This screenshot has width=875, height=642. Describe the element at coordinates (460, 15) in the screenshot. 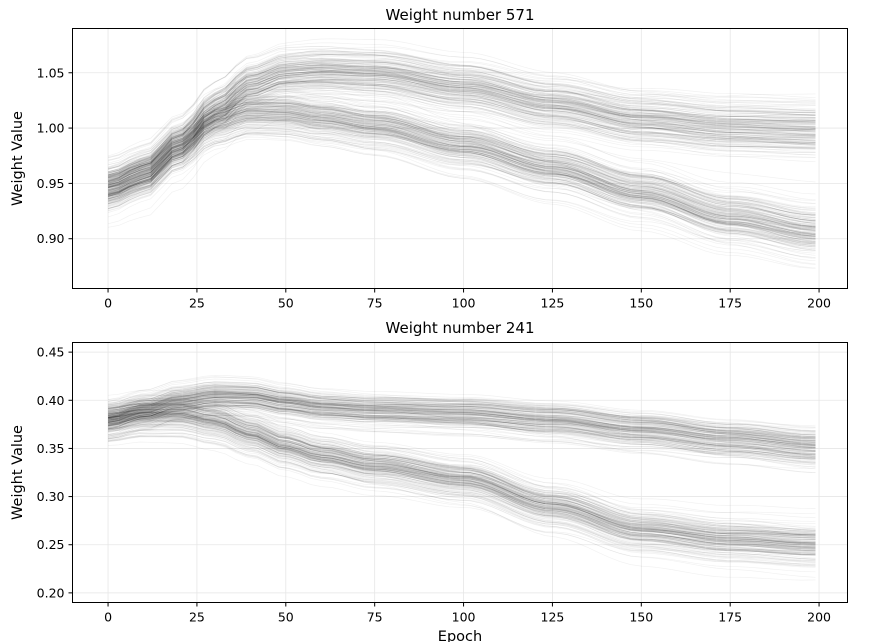

I see `chart-title: Weight number 571` at that location.